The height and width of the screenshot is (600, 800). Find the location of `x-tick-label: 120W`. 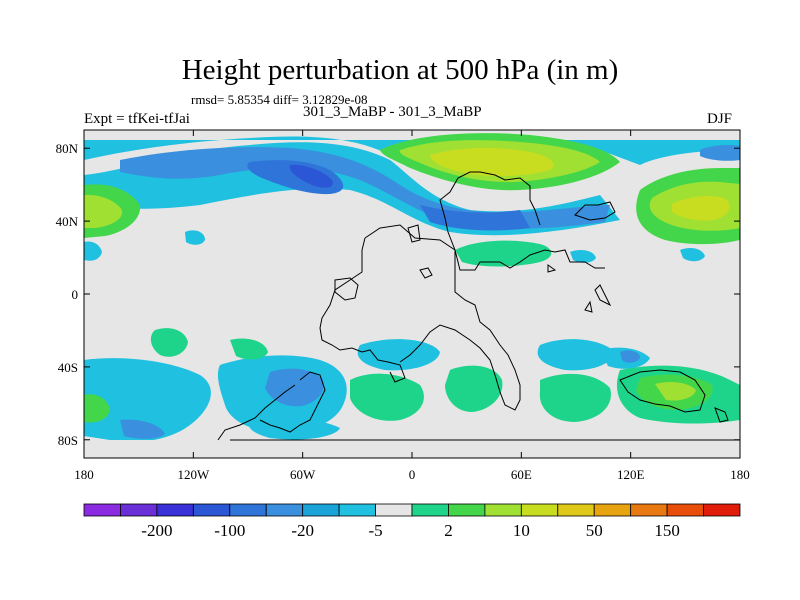

x-tick-label: 120W is located at coordinates (193, 474).